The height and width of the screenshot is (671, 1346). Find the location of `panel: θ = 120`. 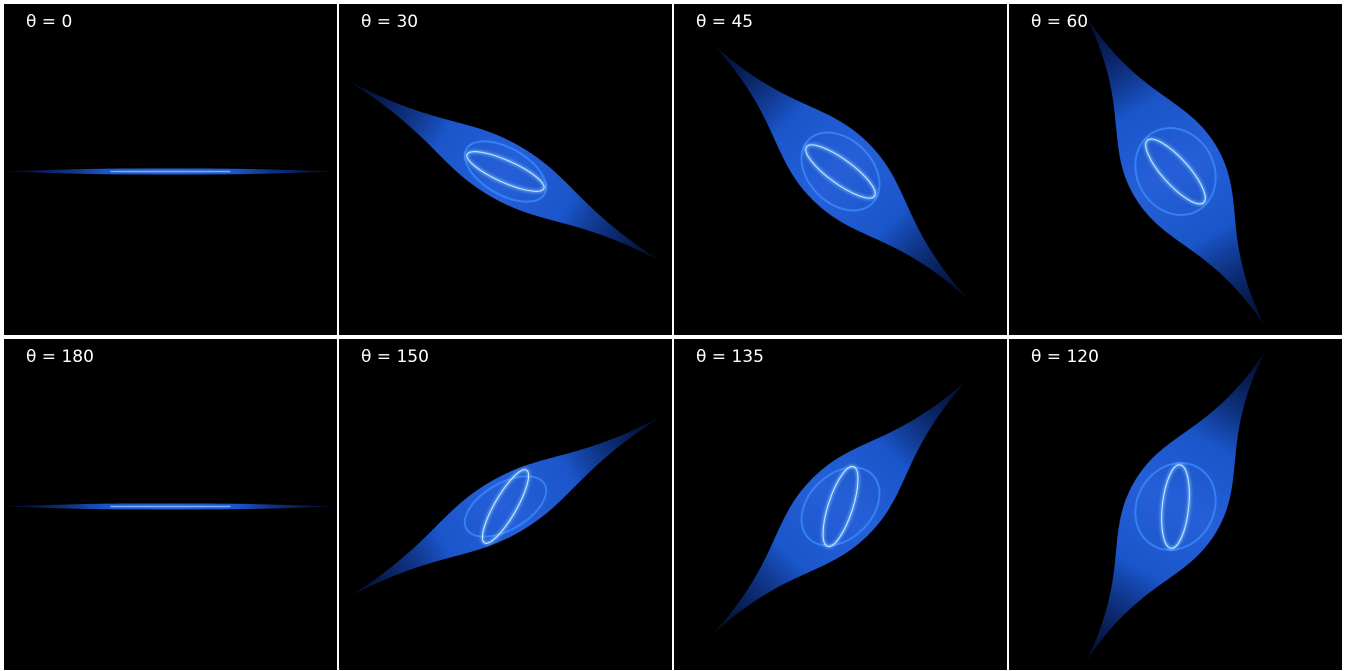

panel: θ = 120 is located at coordinates (1175, 504).